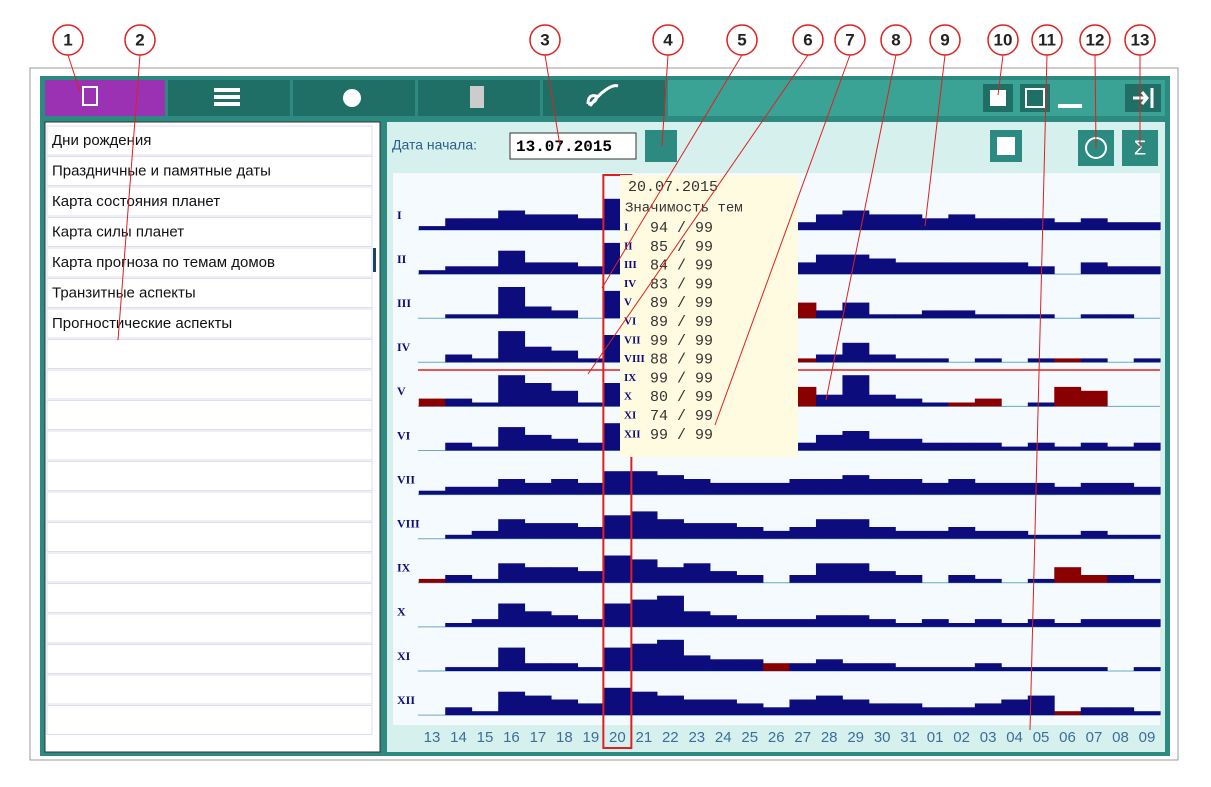 Image resolution: width=1211 pixels, height=787 pixels. Describe the element at coordinates (988, 737) in the screenshot. I see `x-tick-label: 03` at that location.